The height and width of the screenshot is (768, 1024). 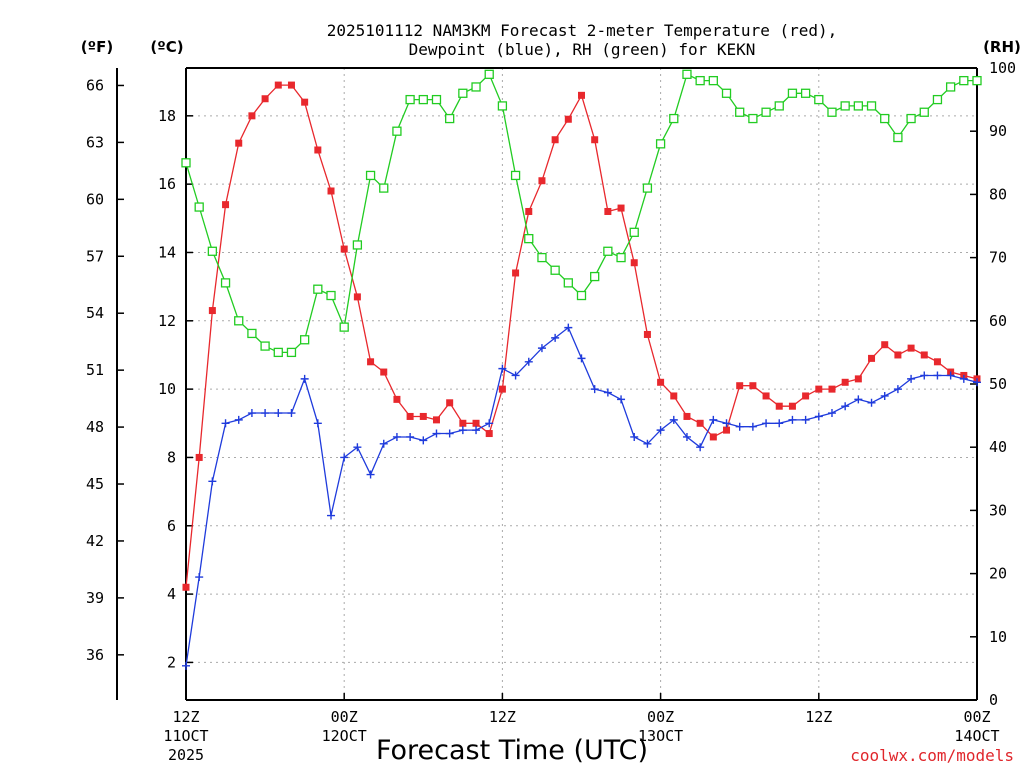 What do you see at coordinates (998, 258) in the screenshot?
I see `rh-tick-label: 70` at bounding box center [998, 258].